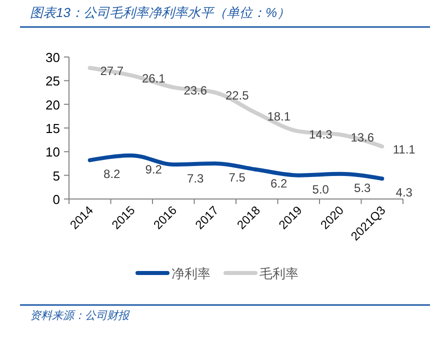 This screenshot has height=337, width=441. I want to click on data-label: 14.3, so click(320, 134).